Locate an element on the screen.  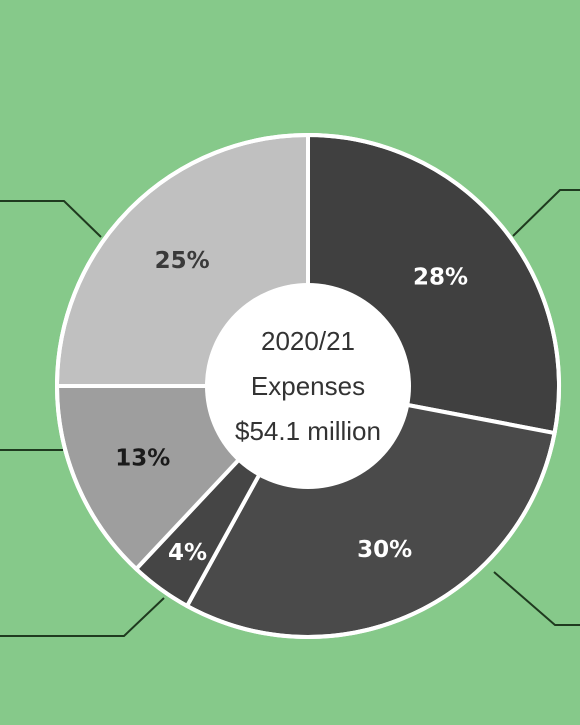
slice-label-4pct: 4% is located at coordinates (187, 553).